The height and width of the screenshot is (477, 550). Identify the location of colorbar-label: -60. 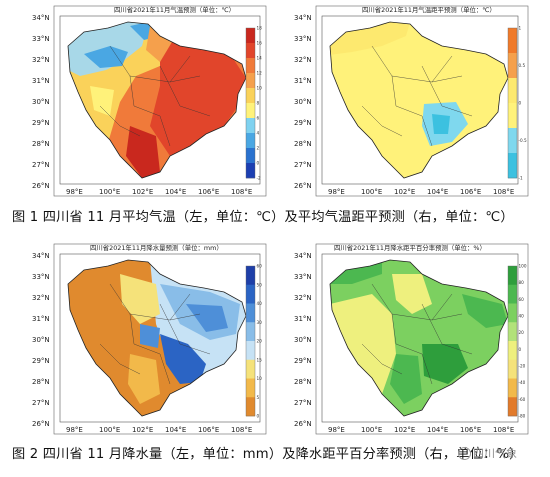
(522, 399).